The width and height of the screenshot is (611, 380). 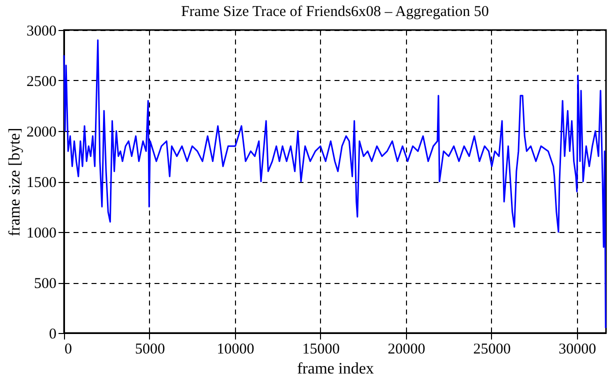 What do you see at coordinates (41, 32) in the screenshot?
I see `y-tick-label: 3000` at bounding box center [41, 32].